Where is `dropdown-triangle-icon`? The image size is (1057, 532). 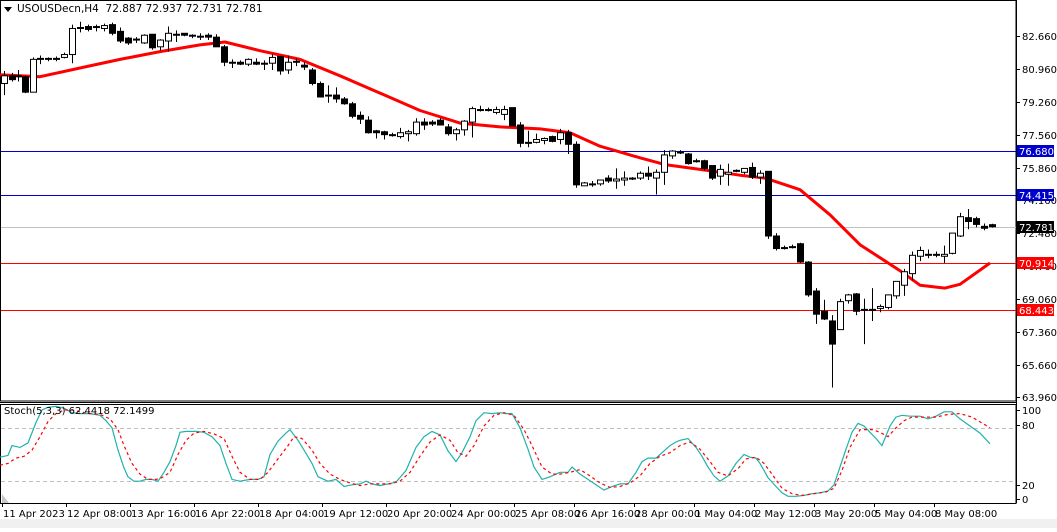 dropdown-triangle-icon is located at coordinates (8, 9).